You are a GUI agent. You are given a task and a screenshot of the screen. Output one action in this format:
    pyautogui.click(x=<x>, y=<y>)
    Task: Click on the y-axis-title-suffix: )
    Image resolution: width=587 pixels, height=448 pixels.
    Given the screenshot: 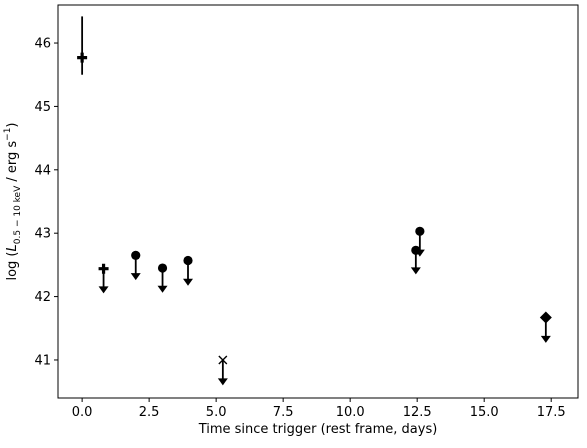 What is the action you would take?
    pyautogui.click(x=12, y=124)
    